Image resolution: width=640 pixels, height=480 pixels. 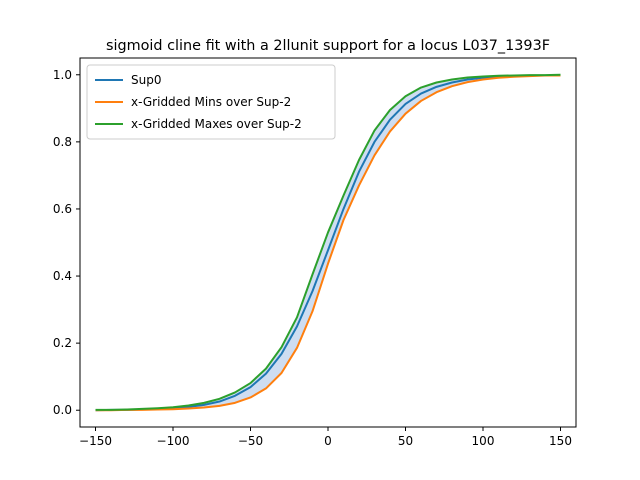 I want to click on x-tick-label: 0, so click(x=328, y=441).